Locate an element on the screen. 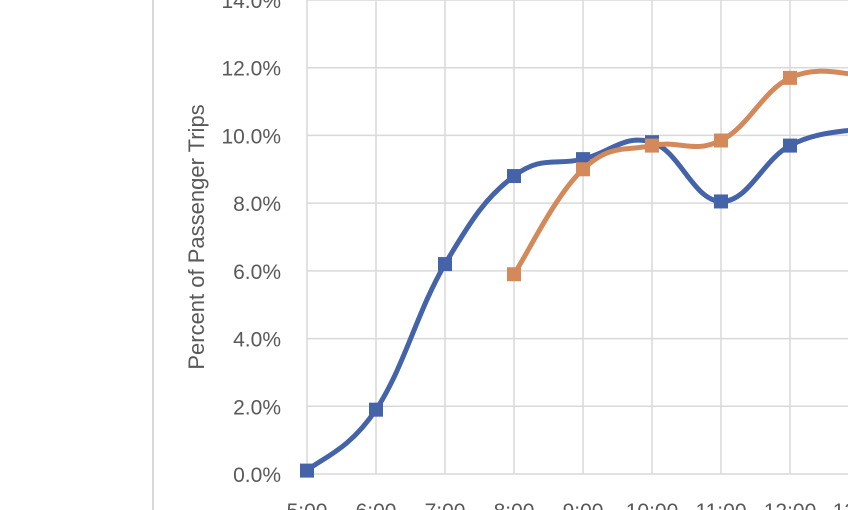 The width and height of the screenshot is (848, 510). x-tick-label: 8:00 is located at coordinates (514, 505).